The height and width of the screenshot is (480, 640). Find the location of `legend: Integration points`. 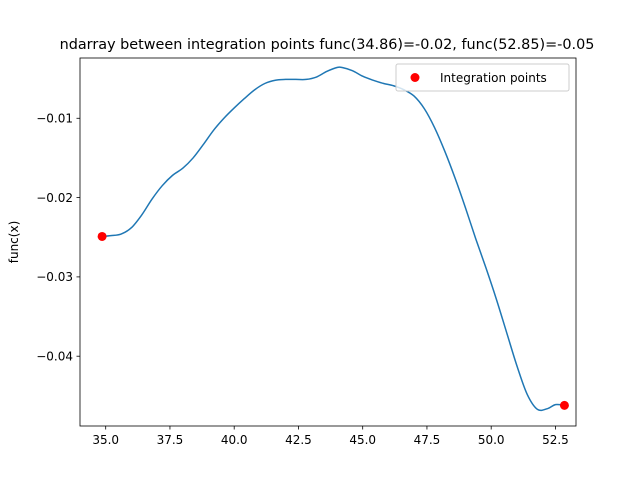

legend: Integration points is located at coordinates (482, 77).